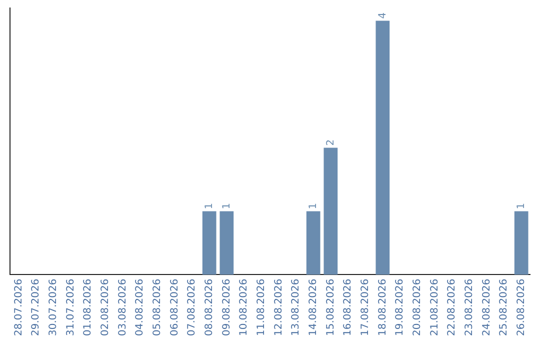  What do you see at coordinates (261, 307) in the screenshot?
I see `x-tick-label: 11.08.2026` at bounding box center [261, 307].